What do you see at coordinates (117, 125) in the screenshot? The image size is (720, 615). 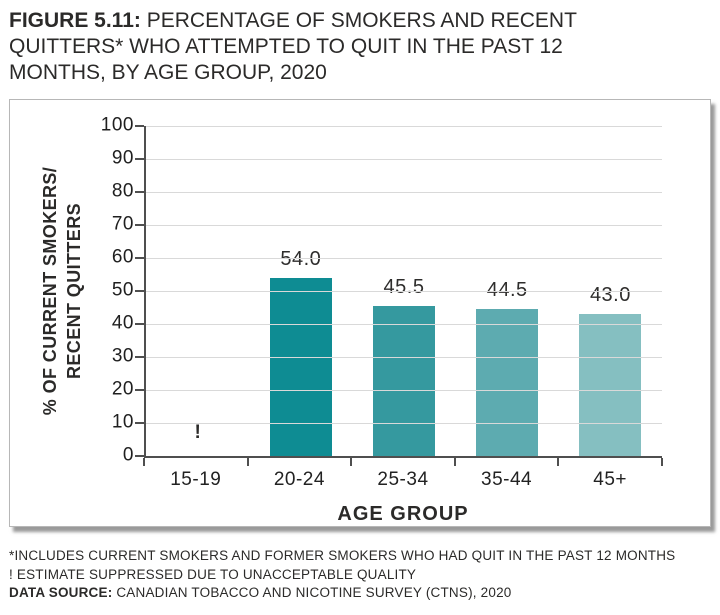 I see `y-tick-label: 100` at bounding box center [117, 125].